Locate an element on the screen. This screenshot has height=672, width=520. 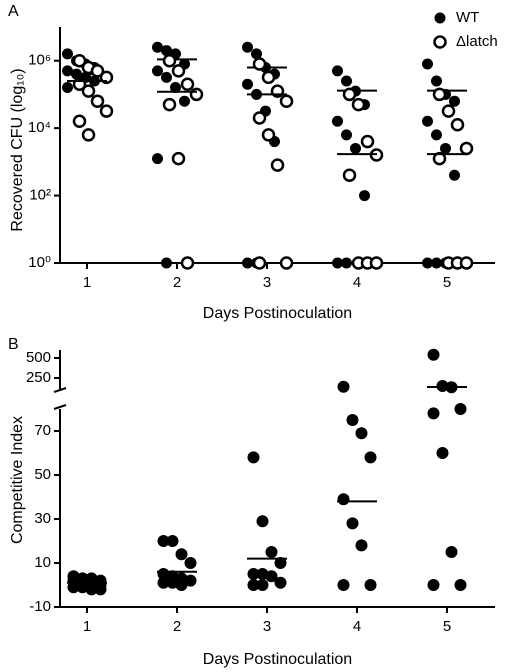
legend-label: Δlatch is located at coordinates (477, 41).